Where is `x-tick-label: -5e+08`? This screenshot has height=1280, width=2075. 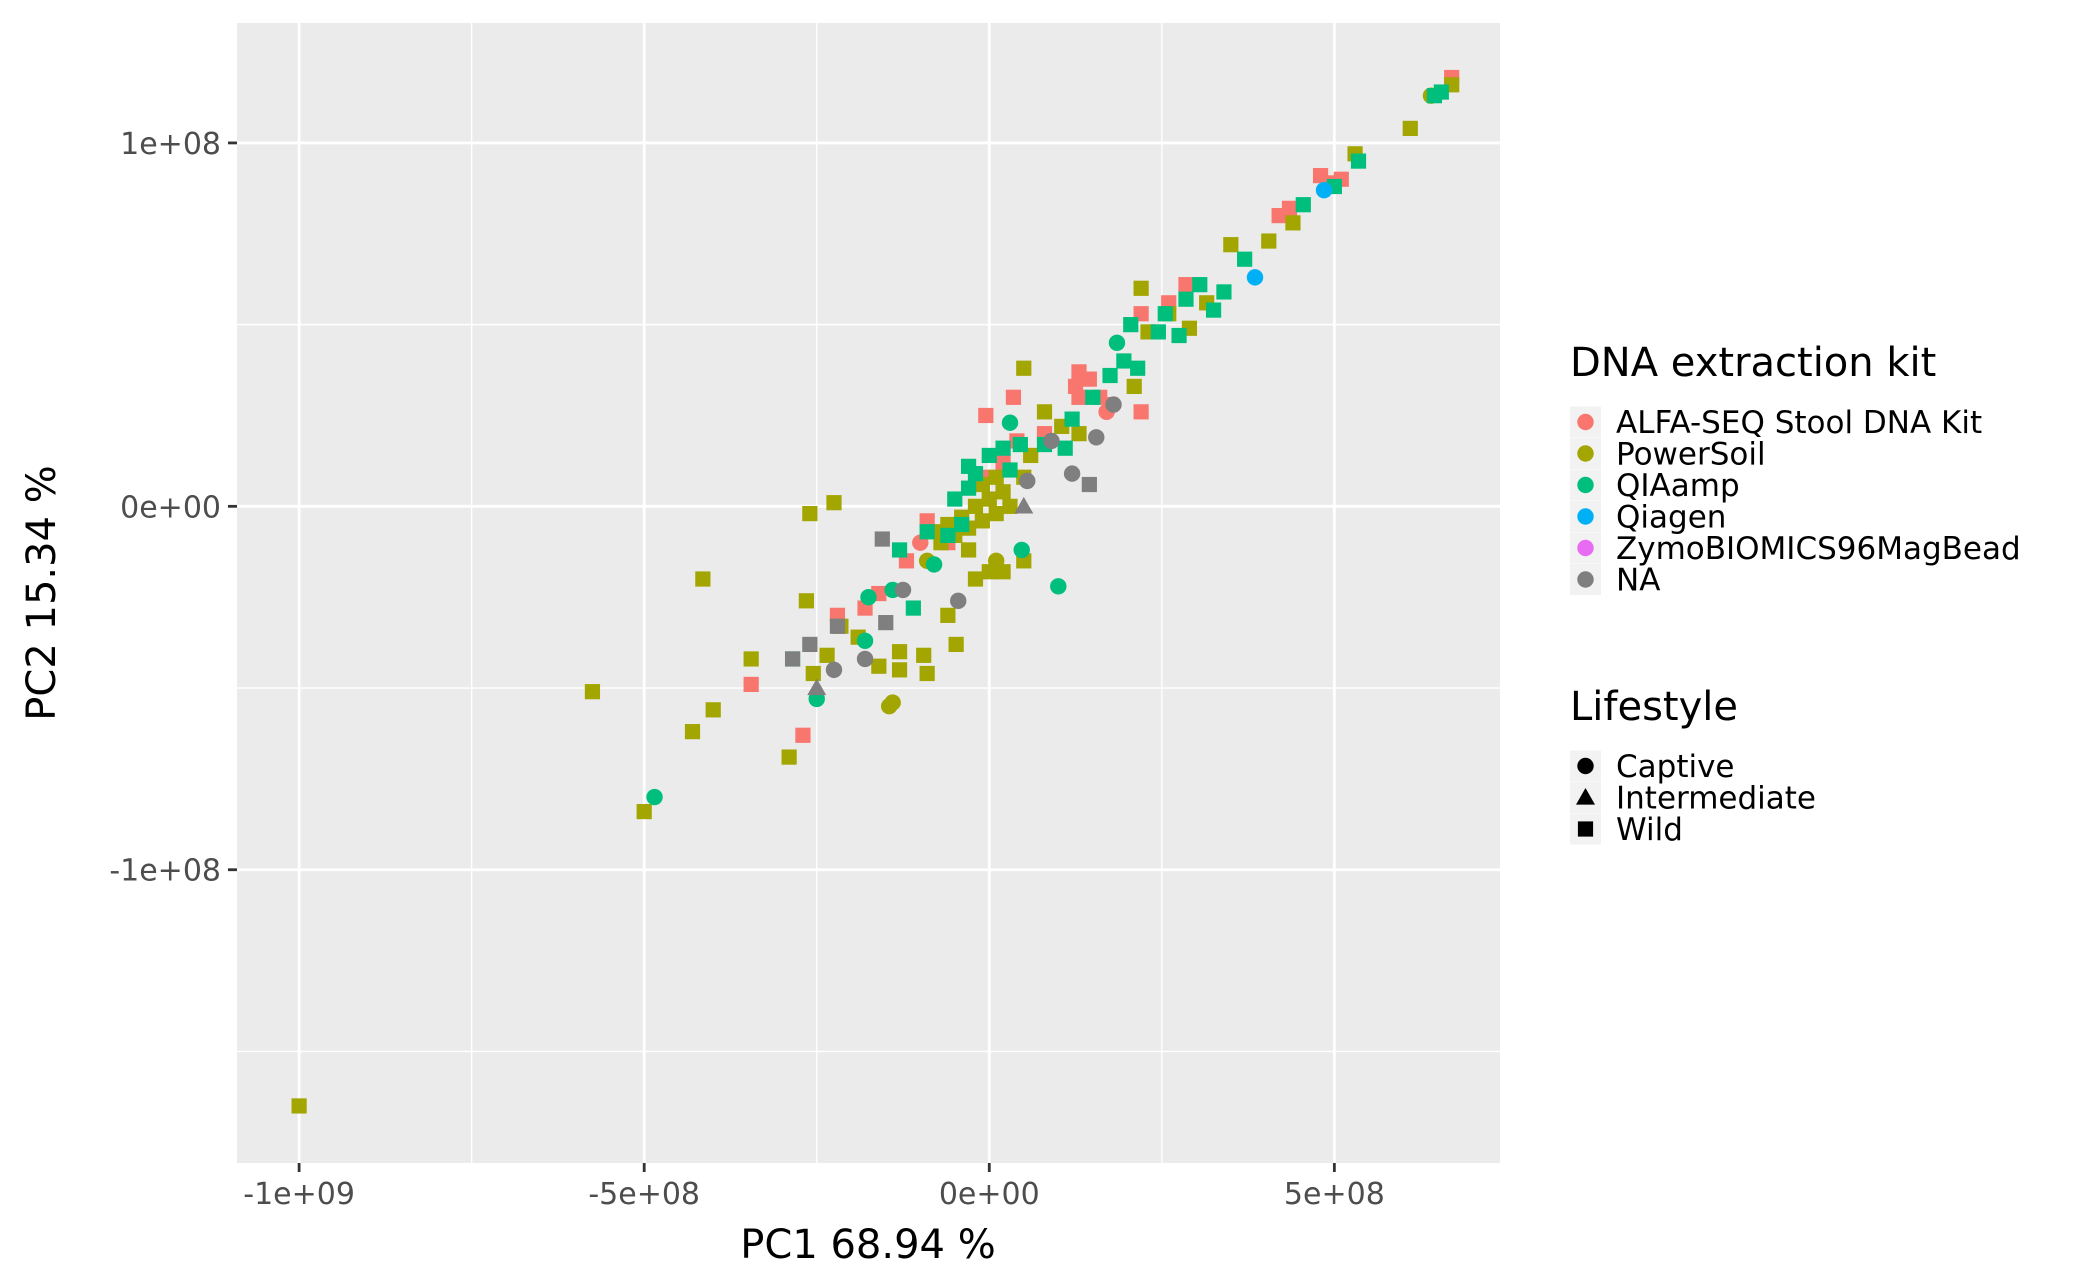
x-tick-label: -5e+08 is located at coordinates (644, 1194).